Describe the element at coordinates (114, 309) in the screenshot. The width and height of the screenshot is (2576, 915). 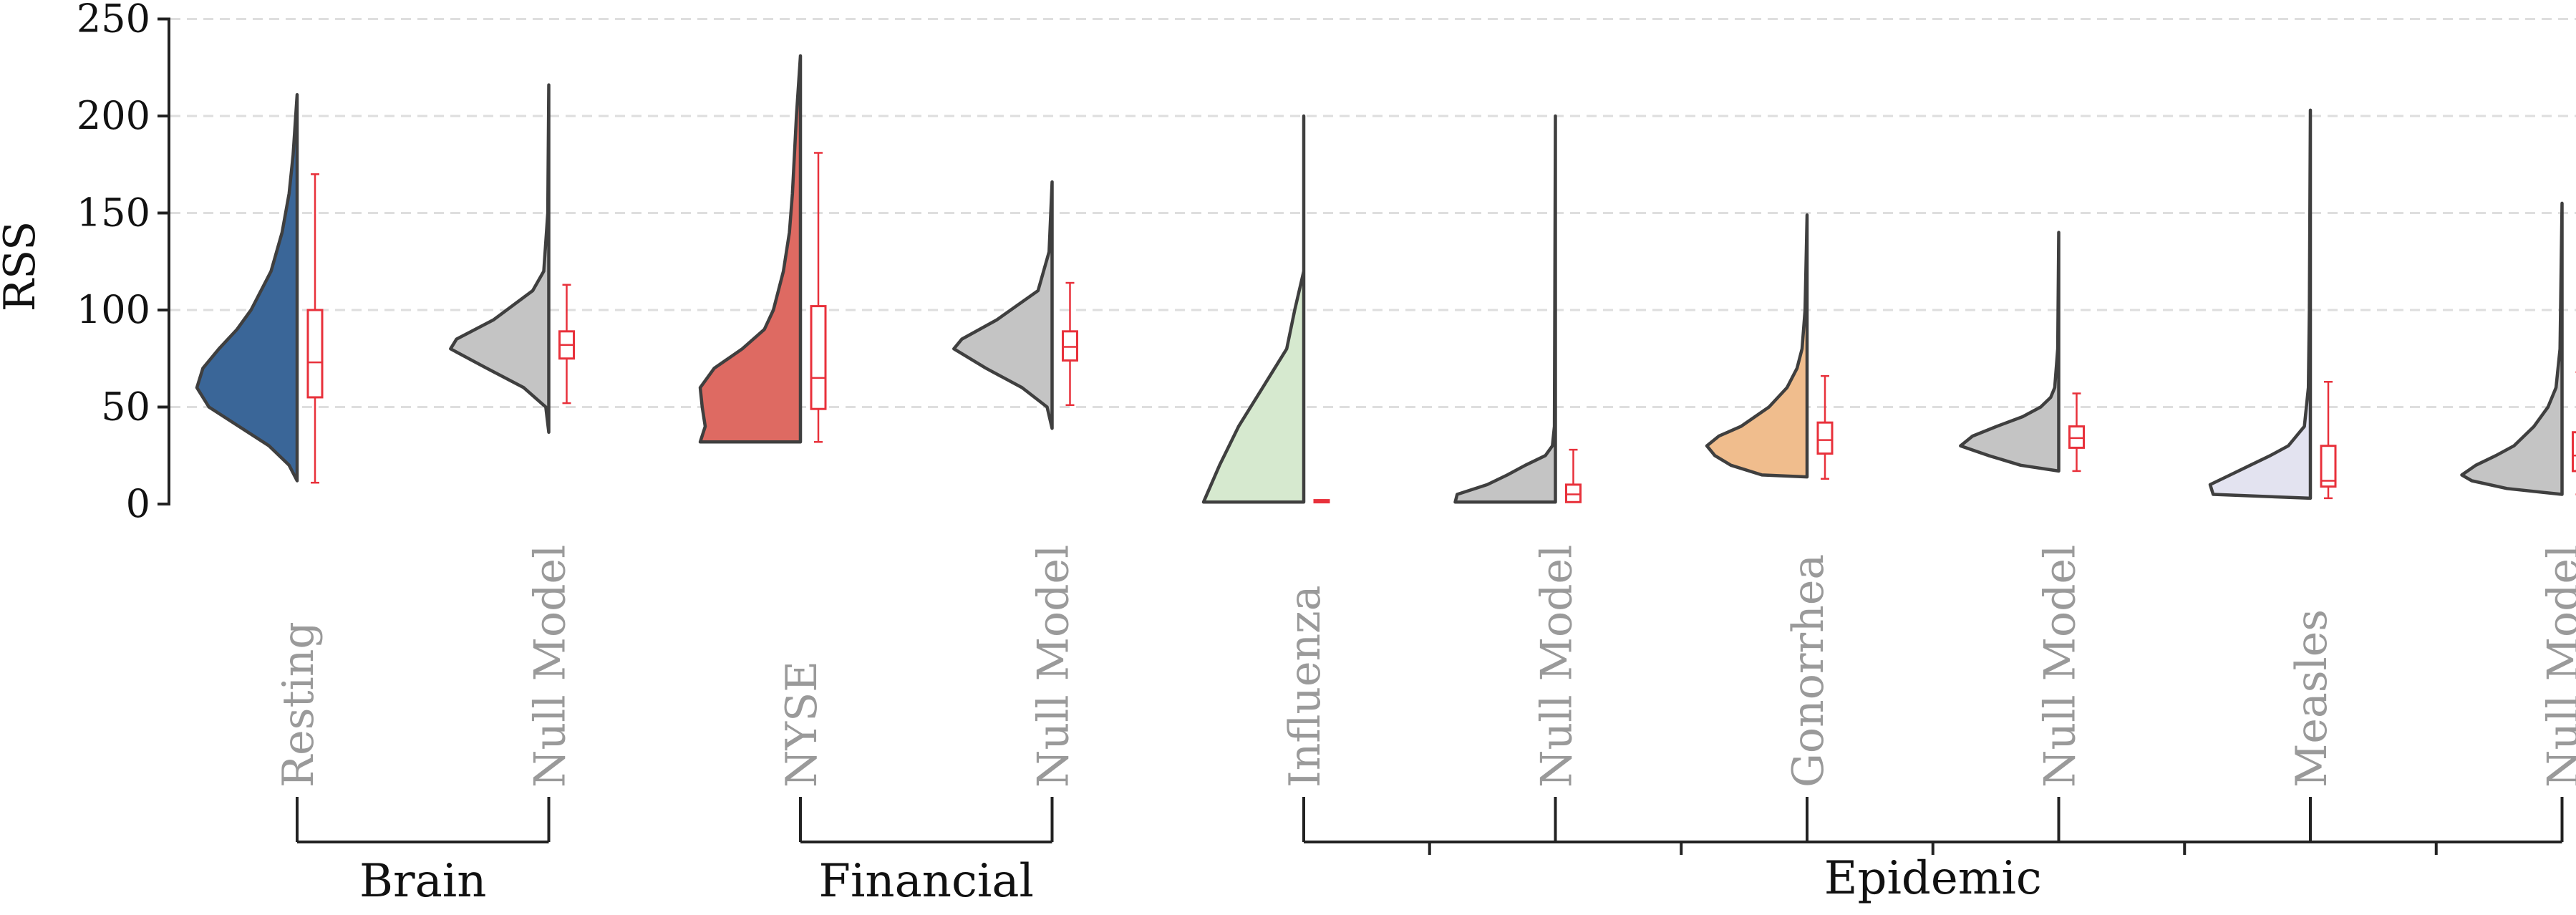
I see `y-tick-label: 100` at that location.